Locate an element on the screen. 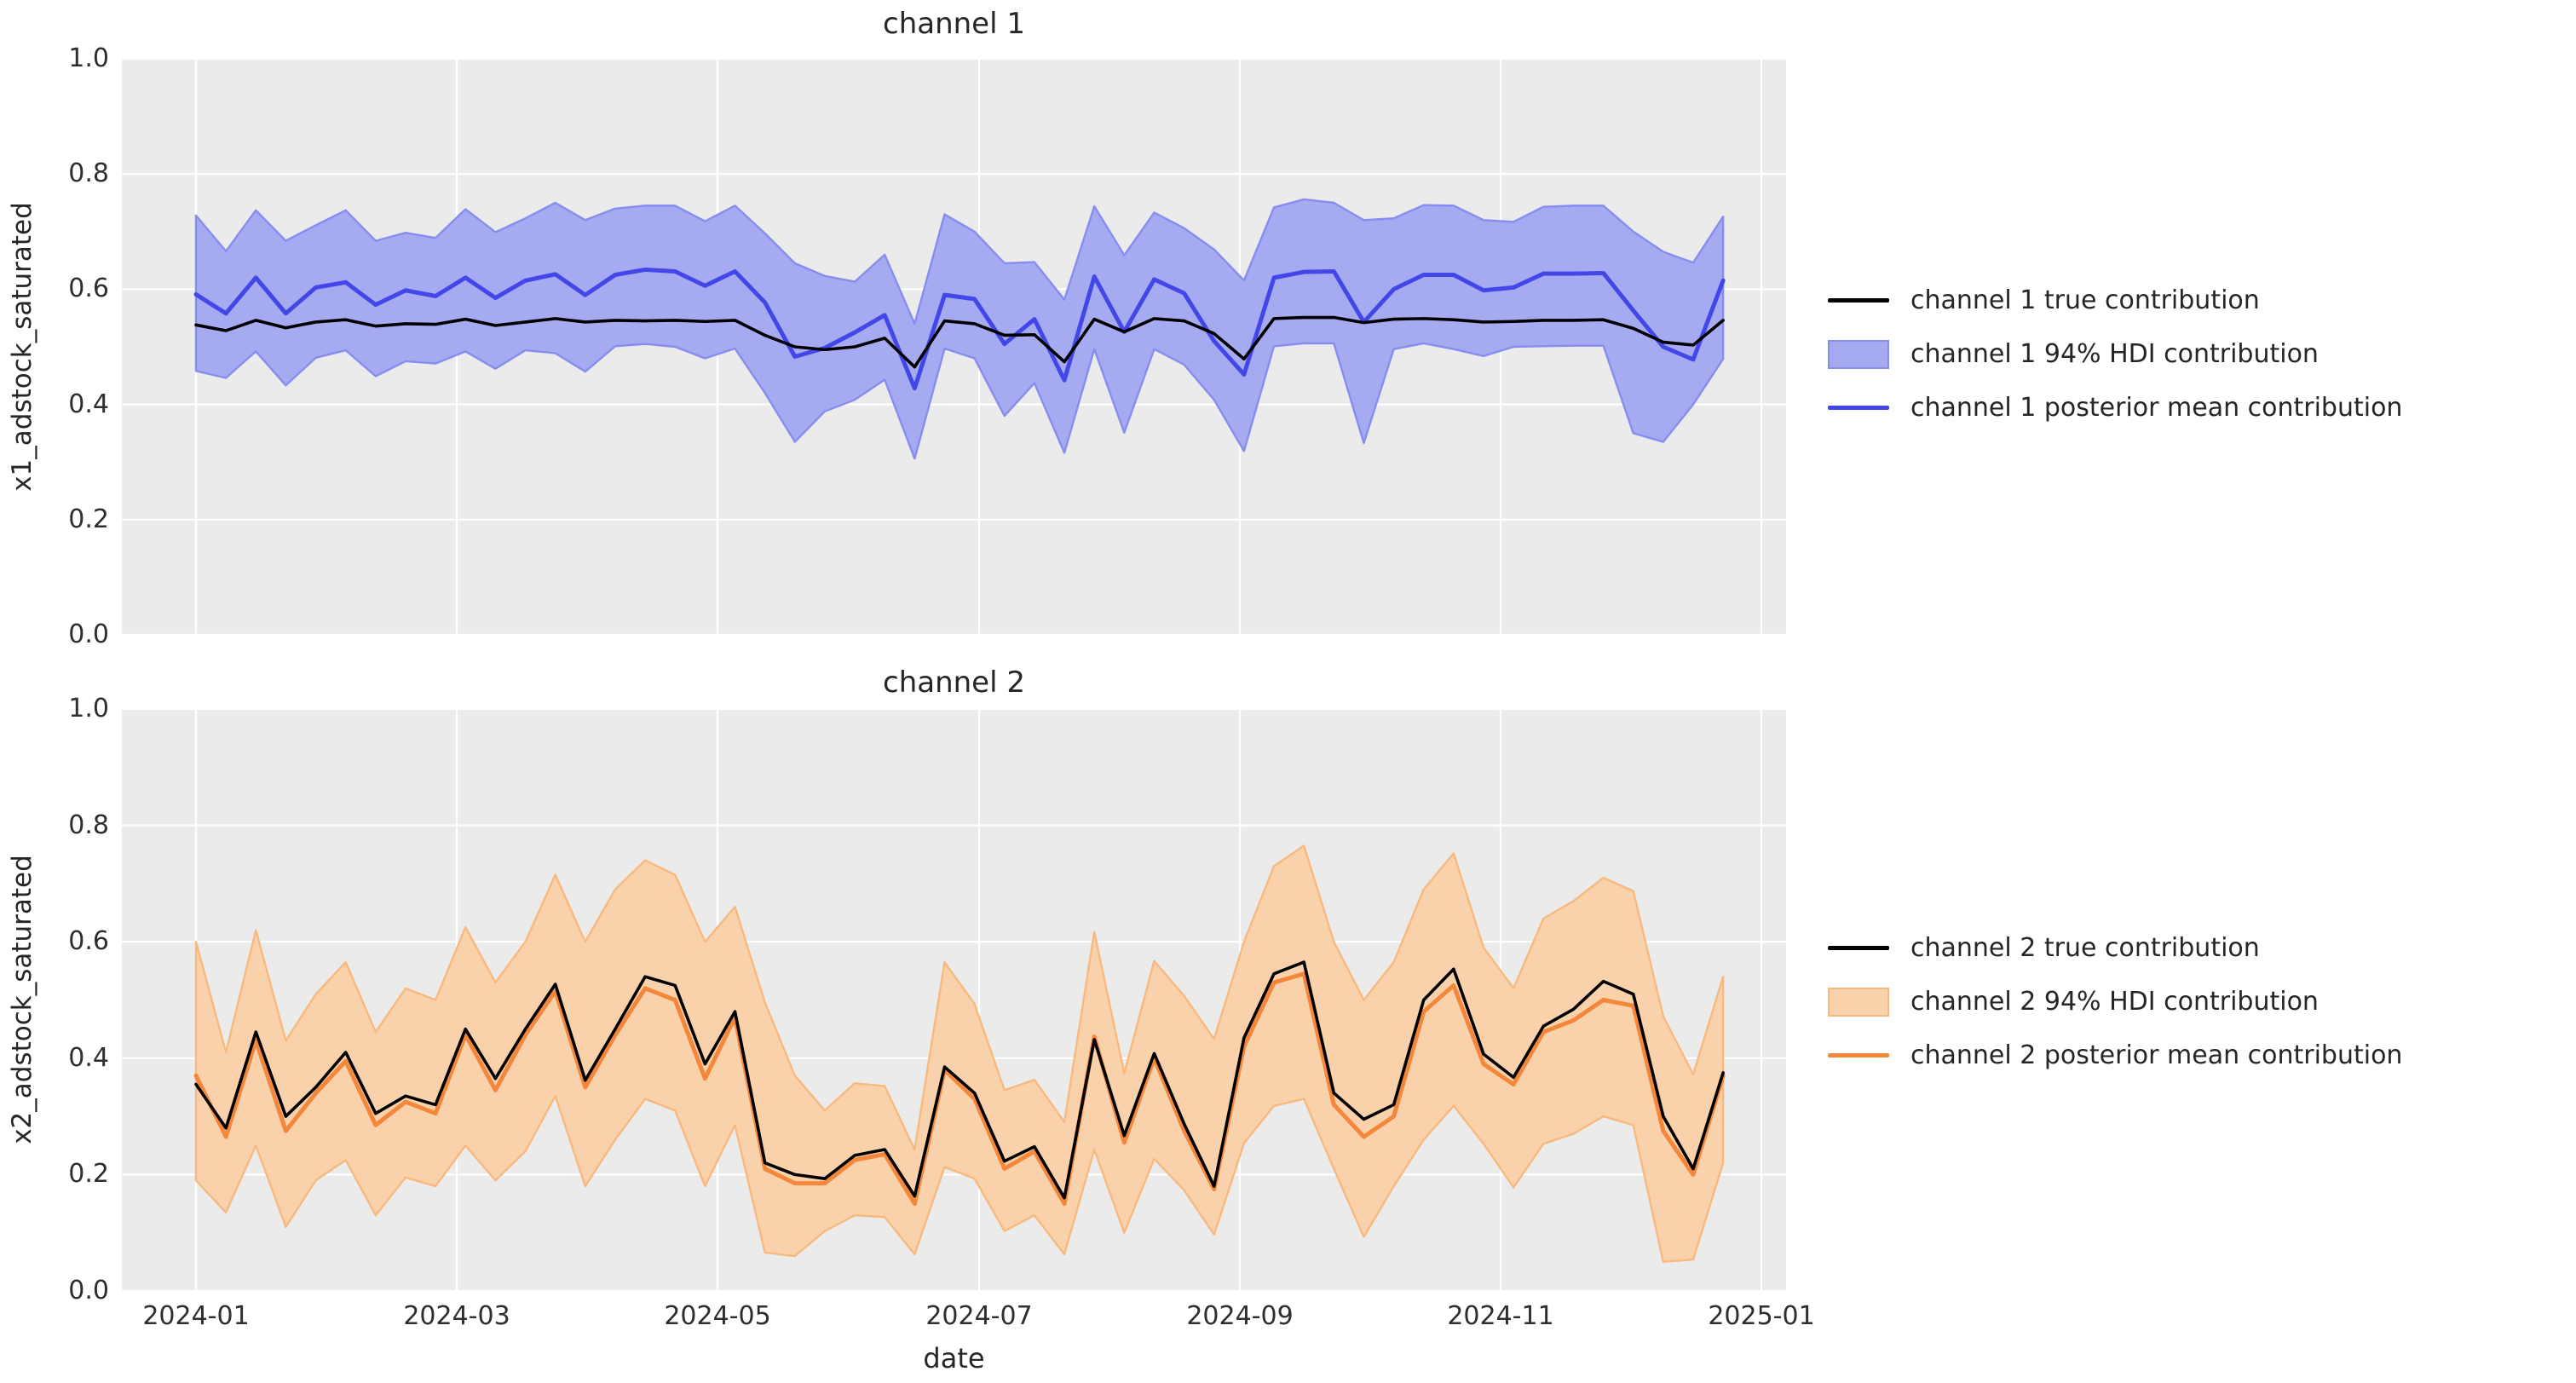 This screenshot has height=1383, width=2576. channel-2-posterior-mean-contribution is located at coordinates (959, 1089).